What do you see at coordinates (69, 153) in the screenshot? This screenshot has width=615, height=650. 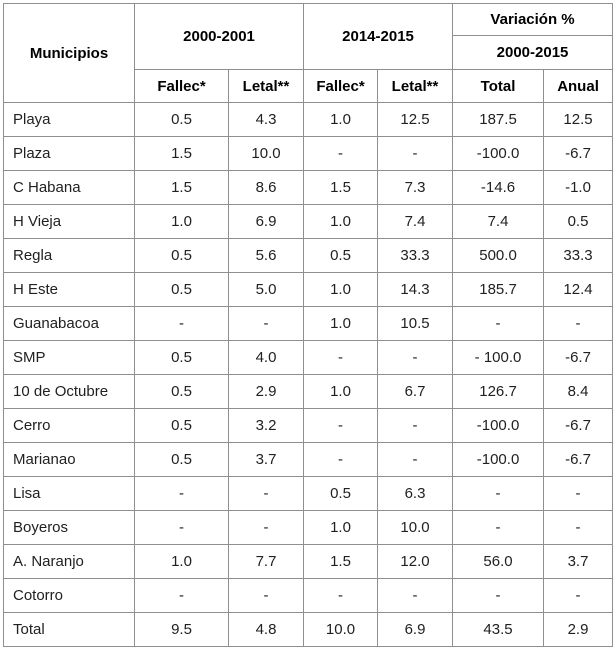 I see `municipio-name: Plaza` at bounding box center [69, 153].